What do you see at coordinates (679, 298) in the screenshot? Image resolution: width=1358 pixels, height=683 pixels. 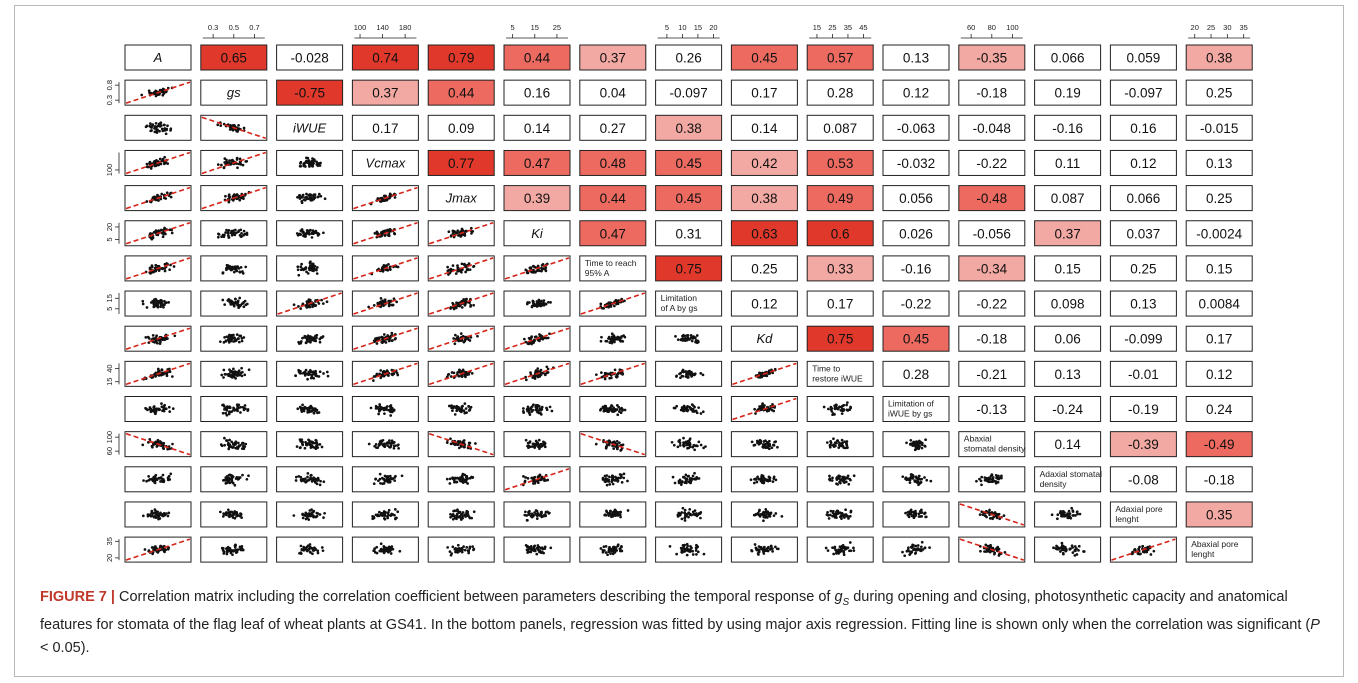 I see `variable-label: Limitation` at bounding box center [679, 298].